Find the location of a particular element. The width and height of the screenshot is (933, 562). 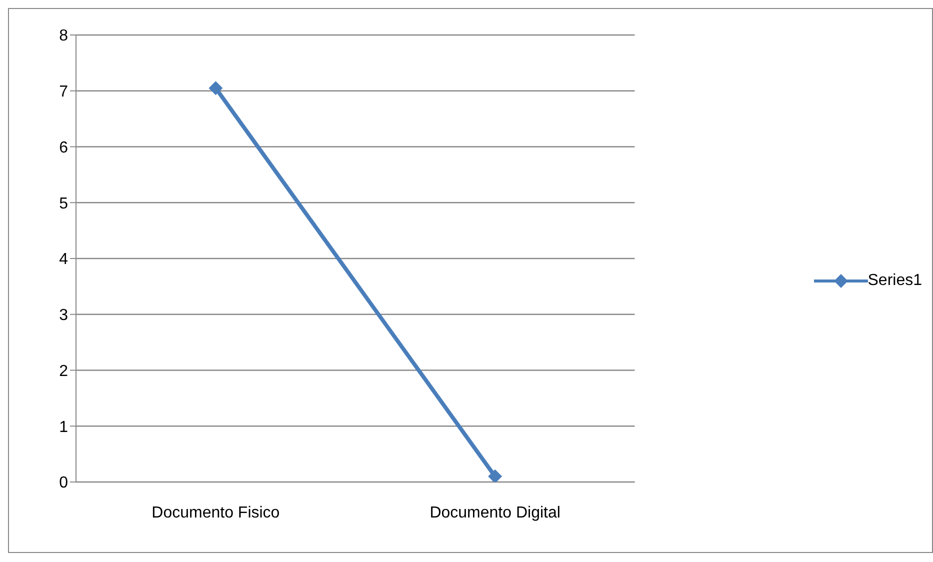

y-tick-label: 2 is located at coordinates (63, 371).